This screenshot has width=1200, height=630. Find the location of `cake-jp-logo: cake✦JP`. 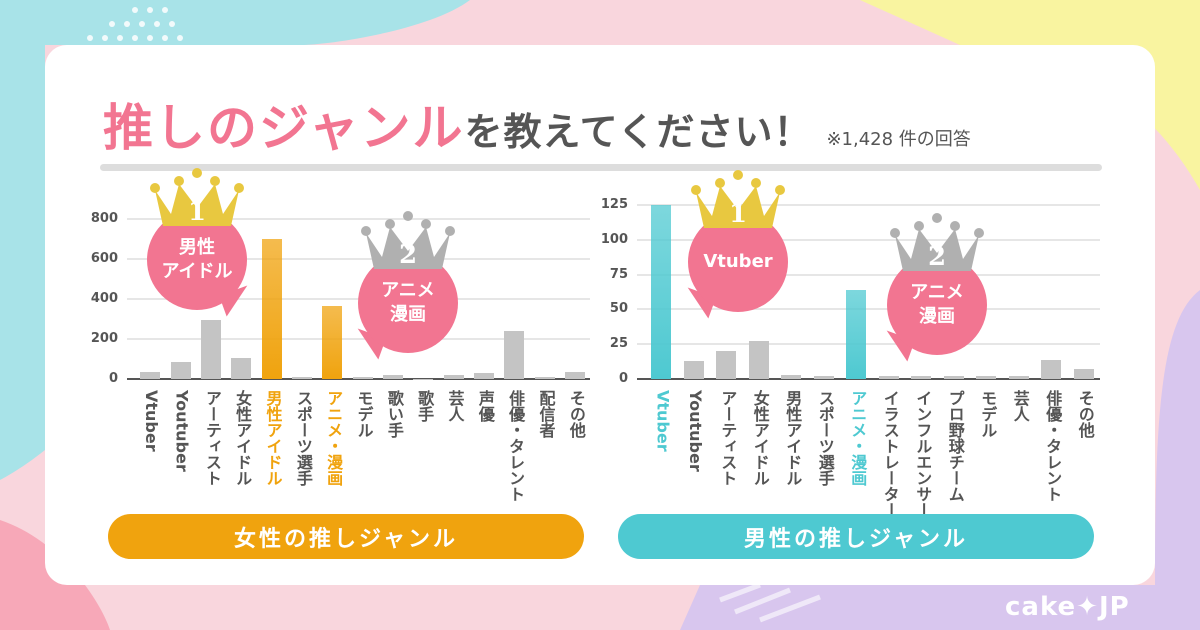

cake-jp-logo: cake✦JP is located at coordinates (1067, 607).